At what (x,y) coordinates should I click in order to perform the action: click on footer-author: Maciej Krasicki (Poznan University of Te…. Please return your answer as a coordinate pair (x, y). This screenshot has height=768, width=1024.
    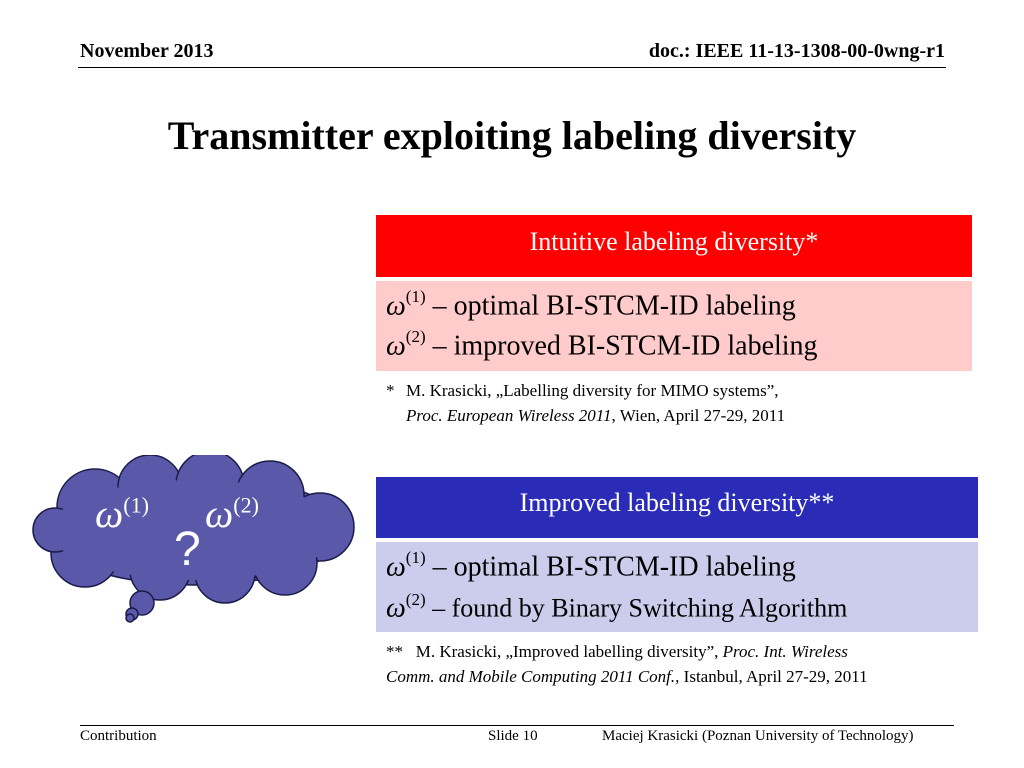
    Looking at the image, I should click on (758, 736).